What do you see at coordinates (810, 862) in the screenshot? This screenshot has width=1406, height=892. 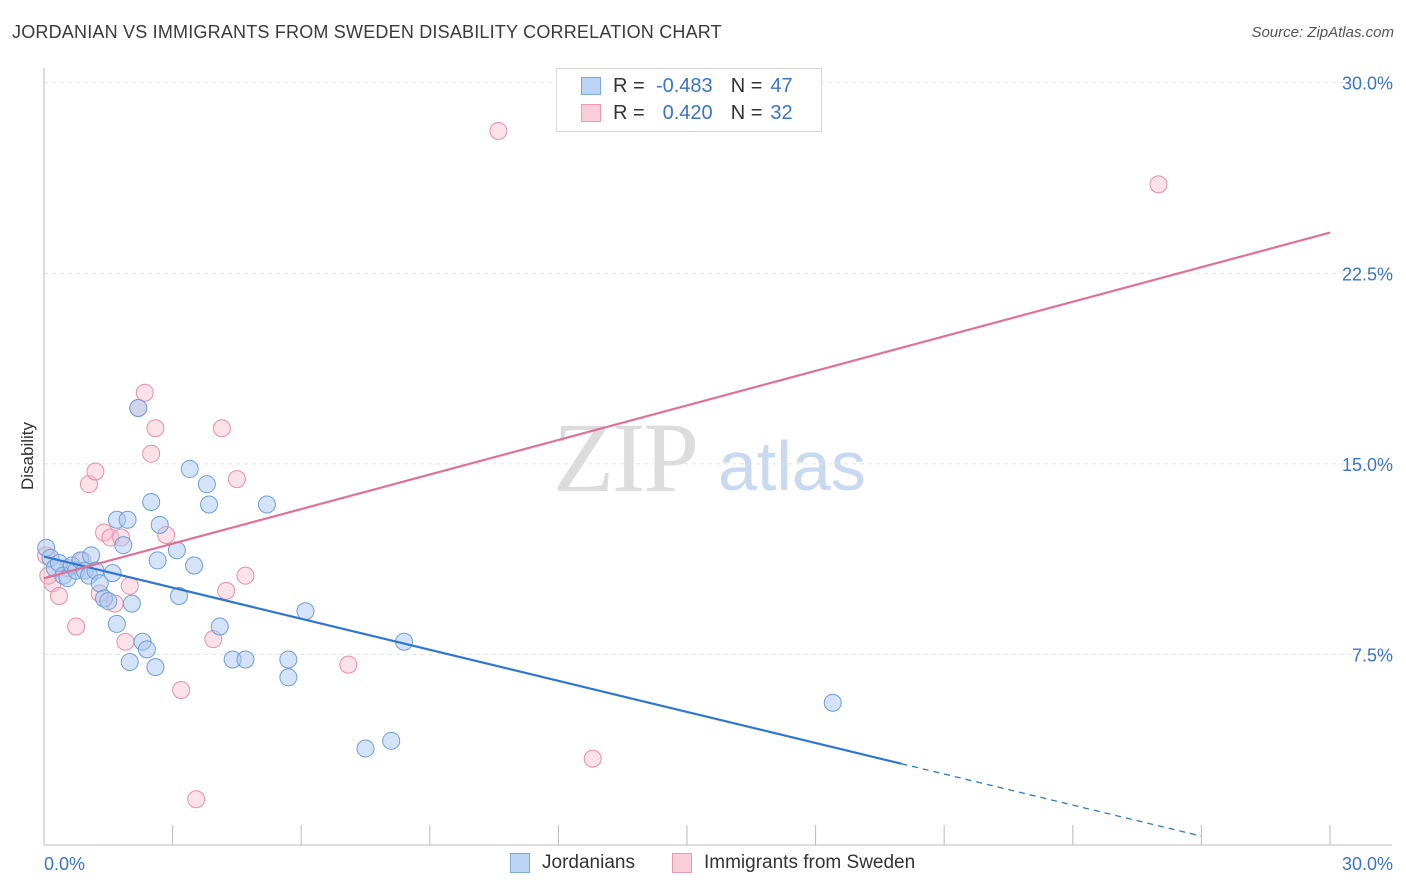 I see `legend-label-sweden: Immigrants from Sweden` at bounding box center [810, 862].